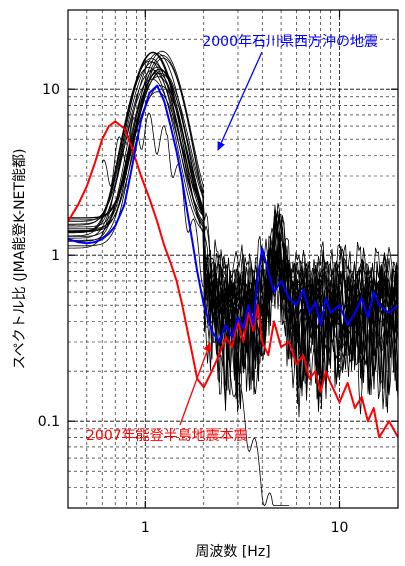 This screenshot has height=566, width=405. Describe the element at coordinates (55, 256) in the screenshot. I see `y-tick-label: 1` at that location.